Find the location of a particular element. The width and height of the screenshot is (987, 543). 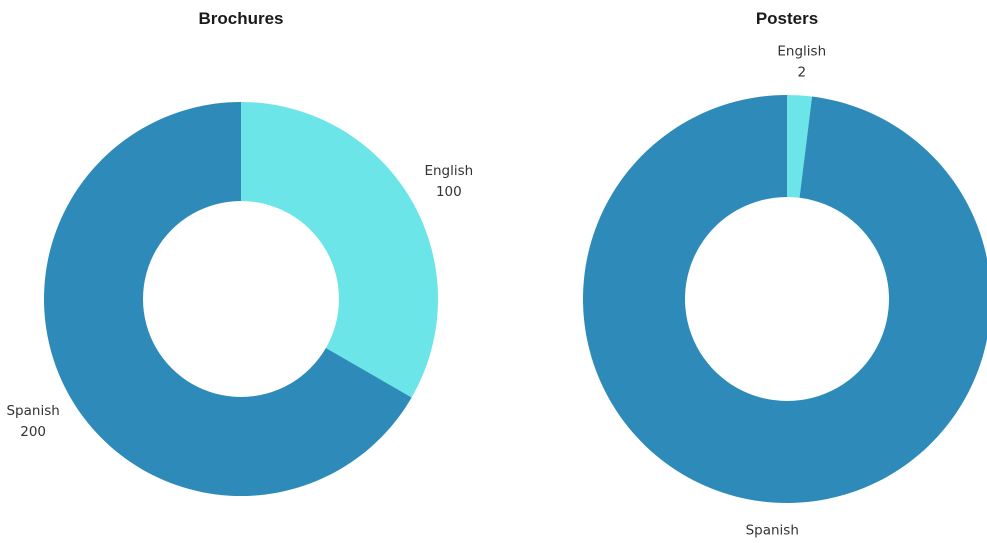

value-label: 200 is located at coordinates (33, 432).